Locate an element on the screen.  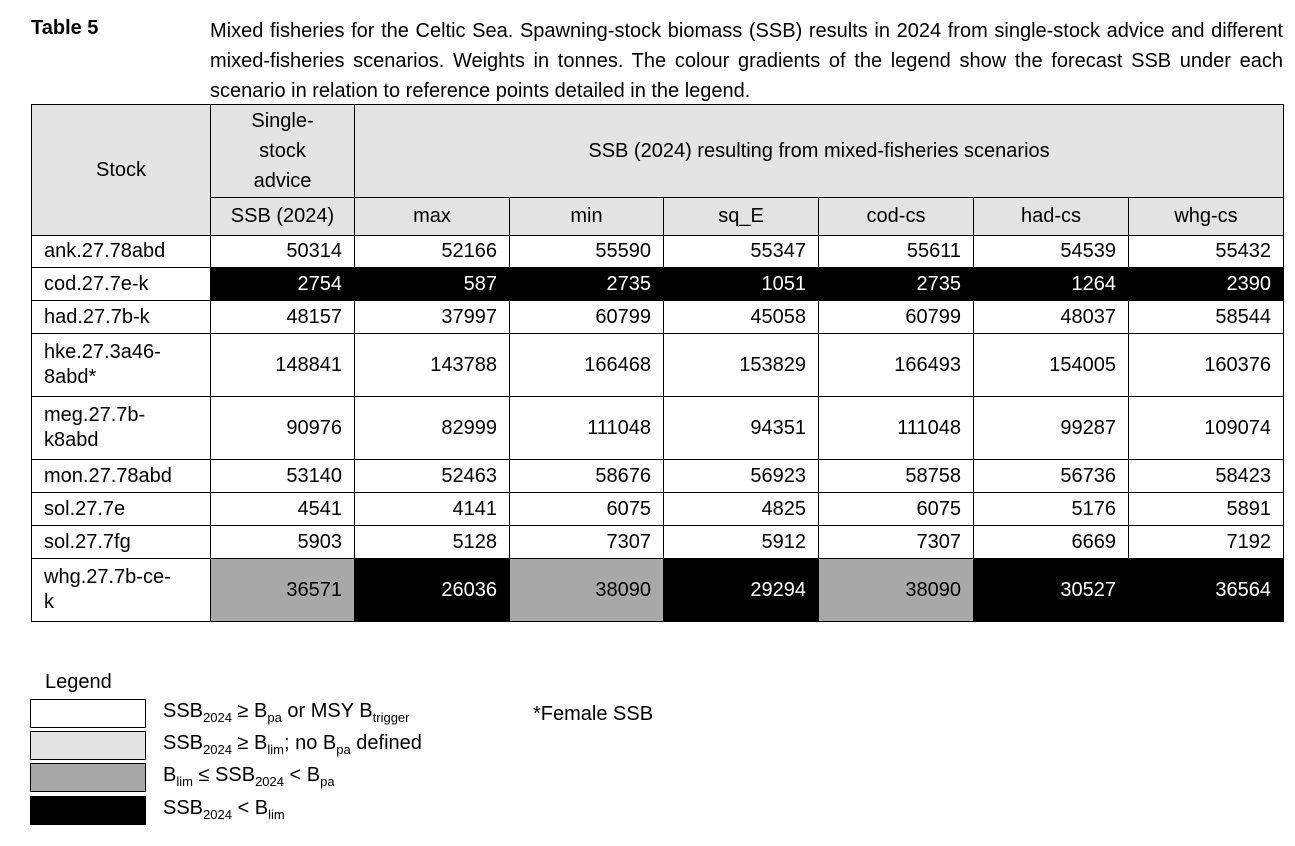
stock-name: ank.27.78abd is located at coordinates (121, 251).